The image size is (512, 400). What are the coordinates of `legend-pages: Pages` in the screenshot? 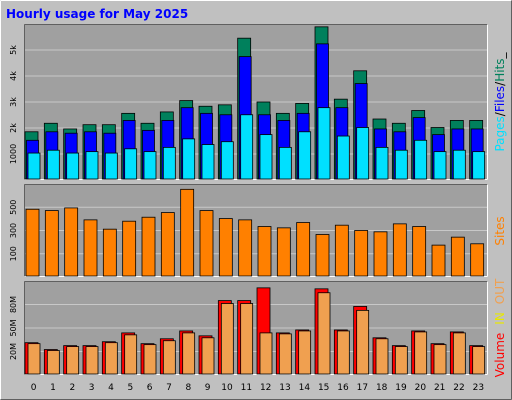 It's located at (500, 133).